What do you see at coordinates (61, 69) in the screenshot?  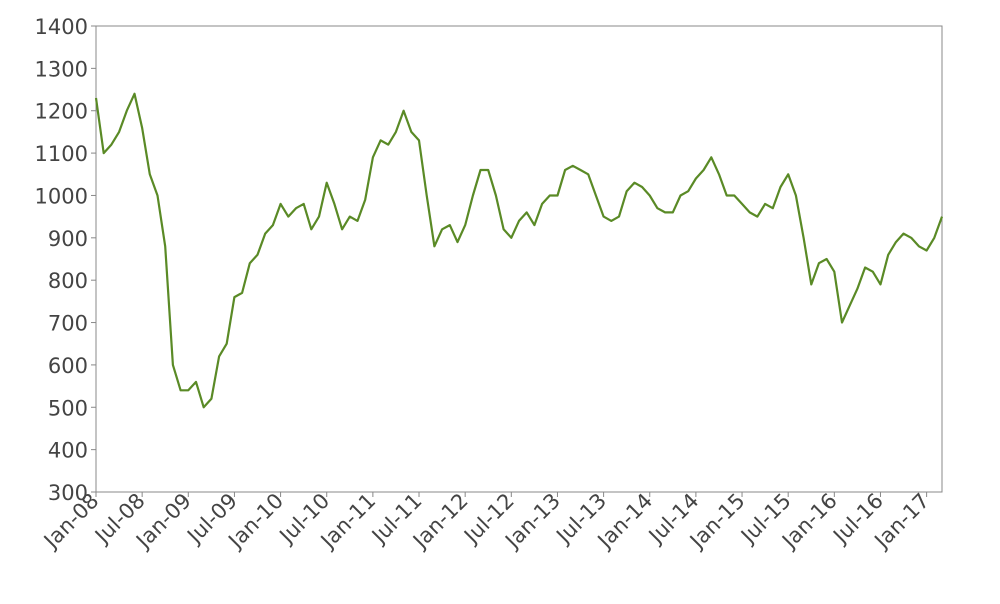 I see `y-tick-label: 1300` at bounding box center [61, 69].